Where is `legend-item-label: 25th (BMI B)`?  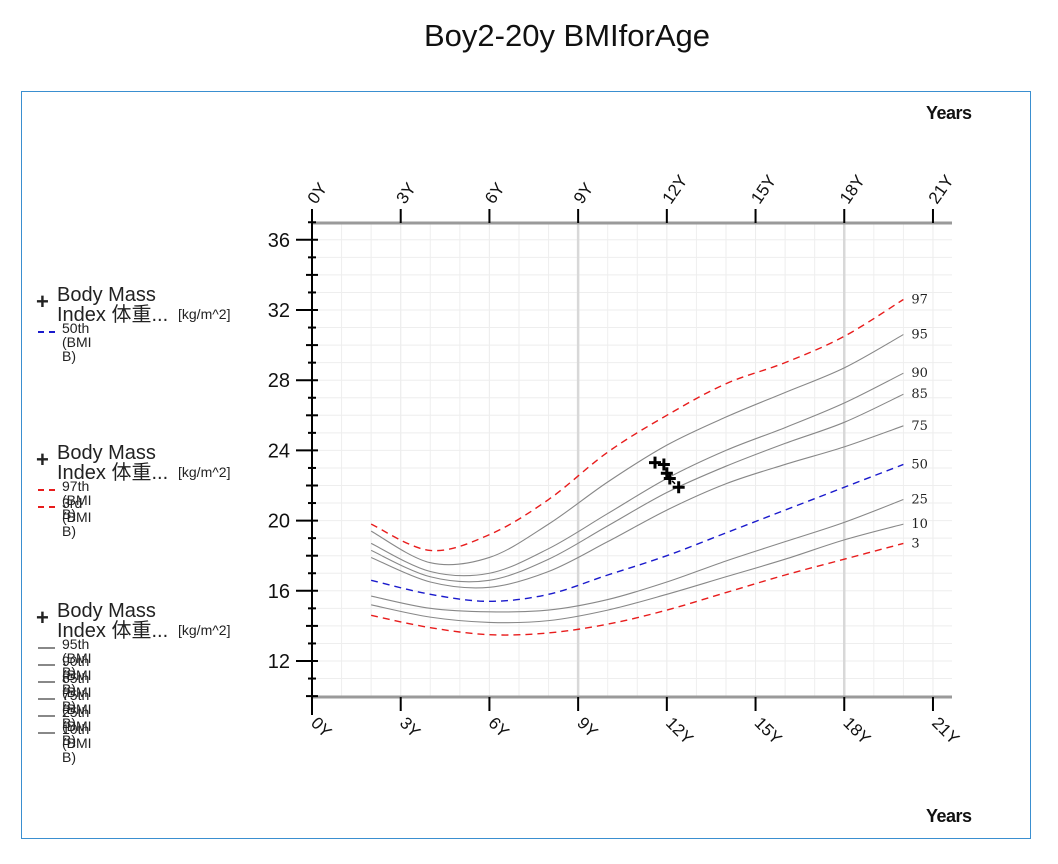 legend-item-label: 25th (BMI B) is located at coordinates (77, 726).